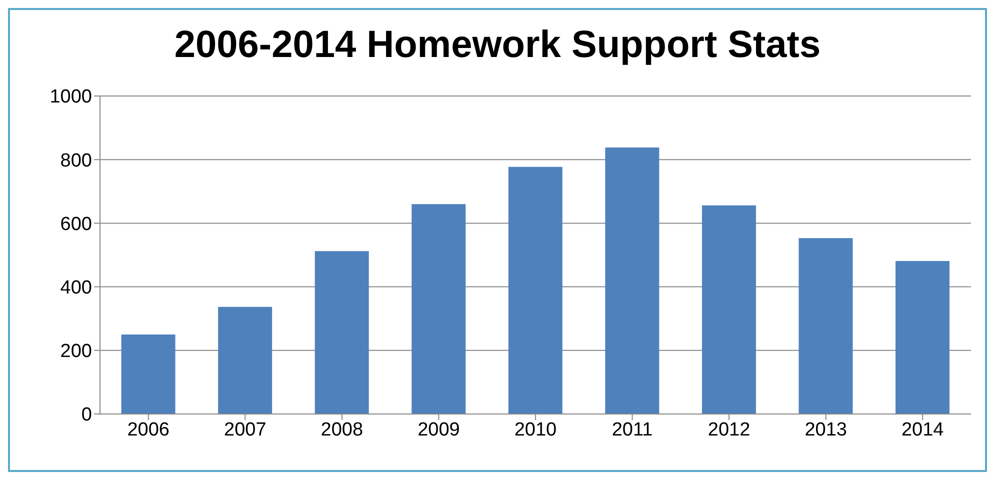  What do you see at coordinates (497, 46) in the screenshot?
I see `chart-title: 2006-2014 Homework Support Stats` at bounding box center [497, 46].